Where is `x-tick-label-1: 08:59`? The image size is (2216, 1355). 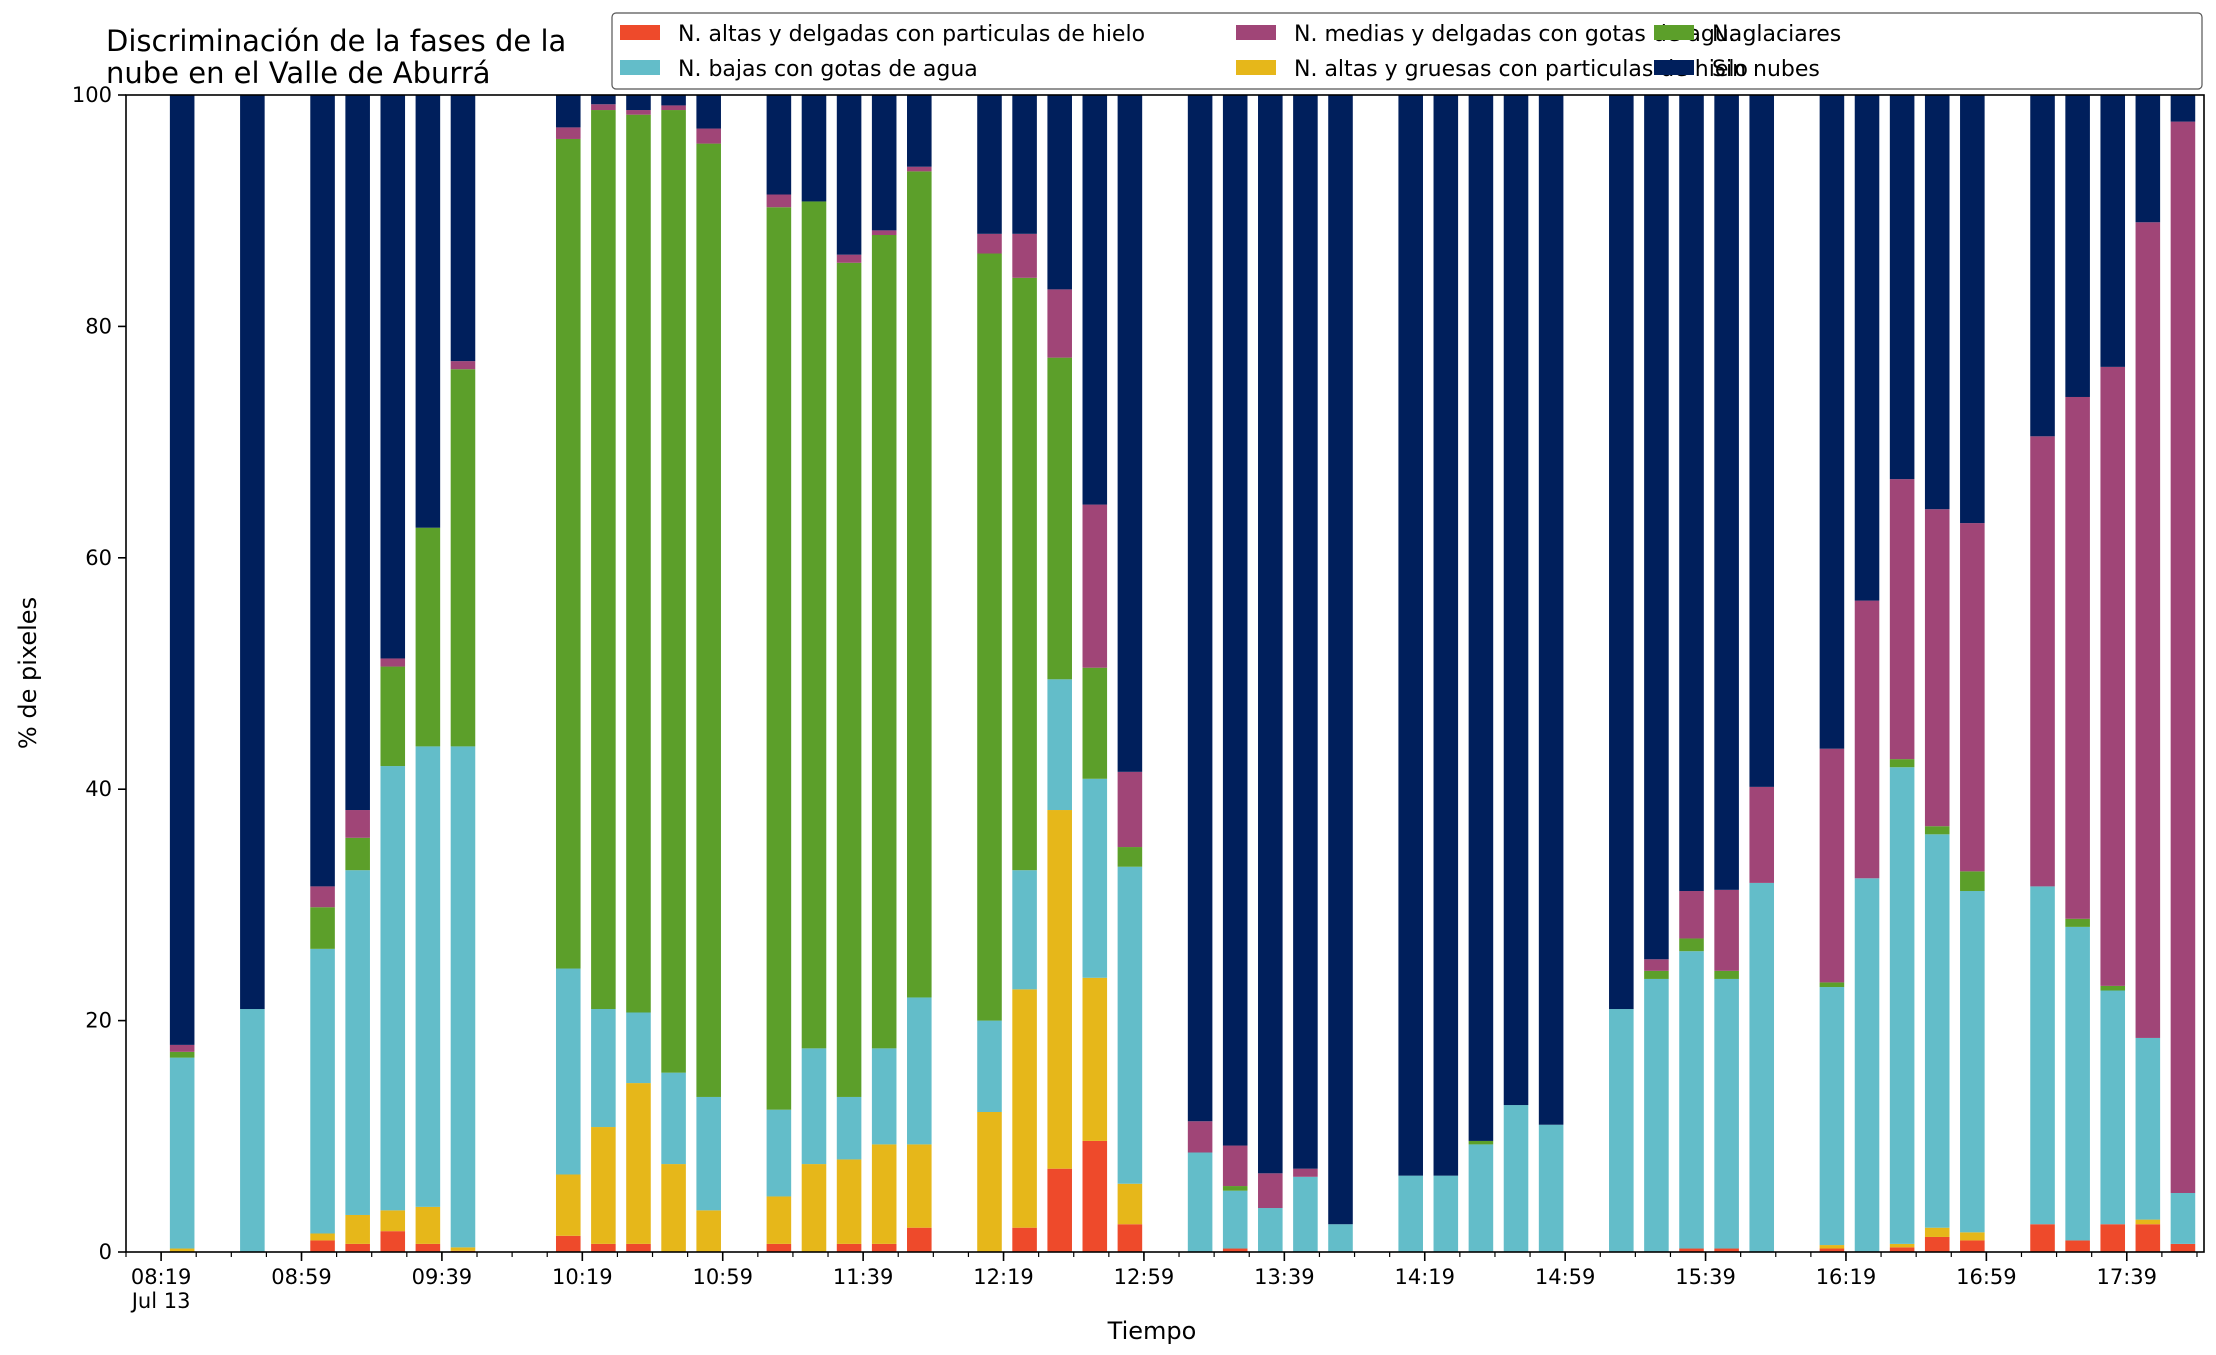
x-tick-label-1: 08:59 is located at coordinates (301, 1277).